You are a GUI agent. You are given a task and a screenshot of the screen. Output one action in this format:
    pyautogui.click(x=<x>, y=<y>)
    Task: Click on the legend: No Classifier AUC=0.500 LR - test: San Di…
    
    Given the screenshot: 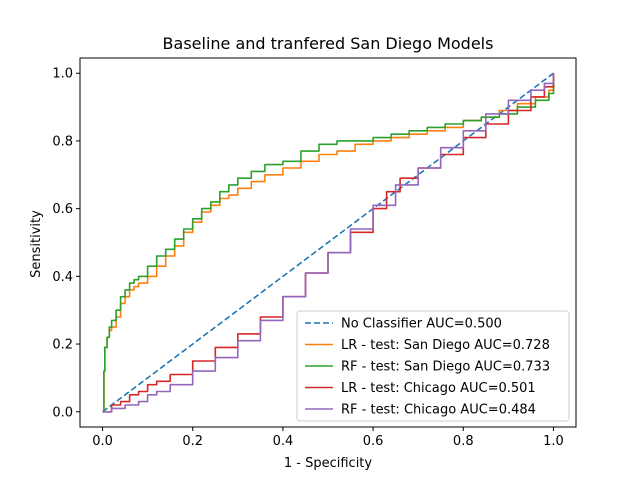 What is the action you would take?
    pyautogui.click(x=433, y=366)
    